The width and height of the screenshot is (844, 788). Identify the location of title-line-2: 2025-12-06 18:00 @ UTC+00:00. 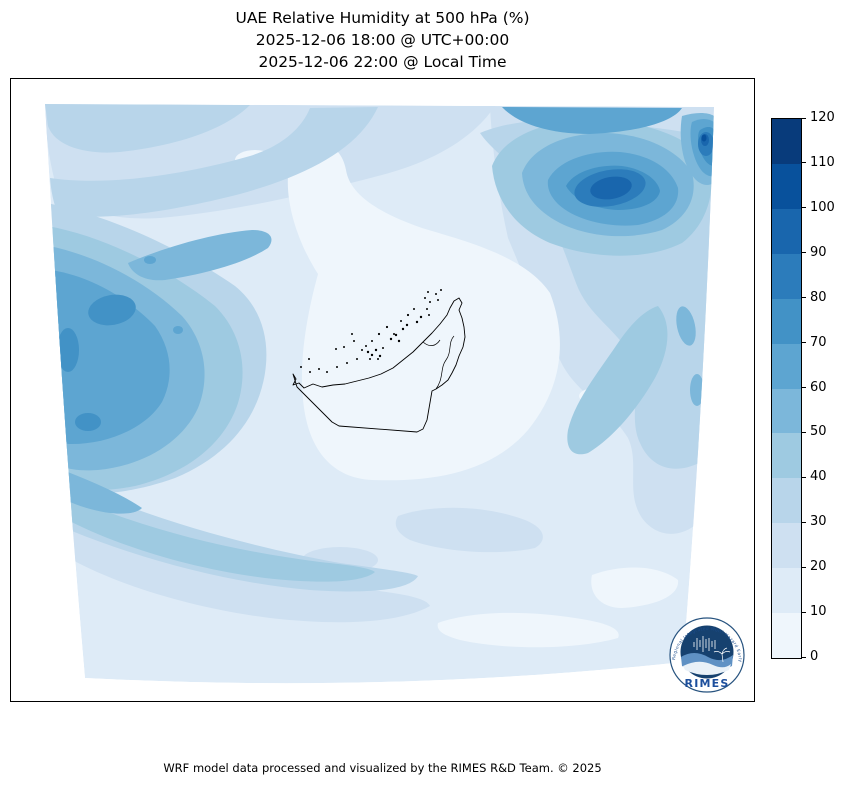
(382, 40).